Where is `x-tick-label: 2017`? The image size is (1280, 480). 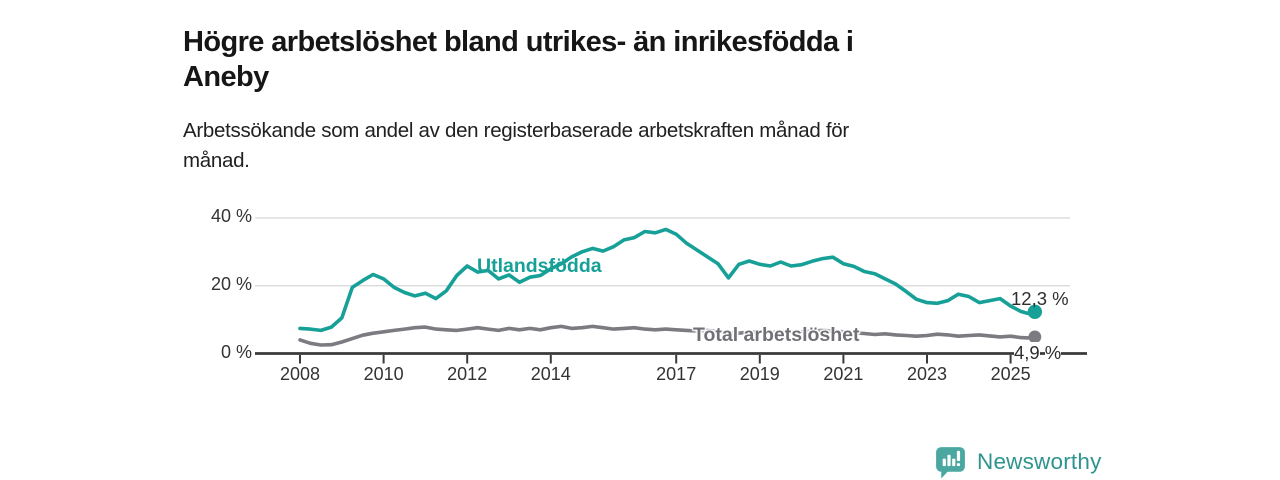 x-tick-label: 2017 is located at coordinates (676, 374).